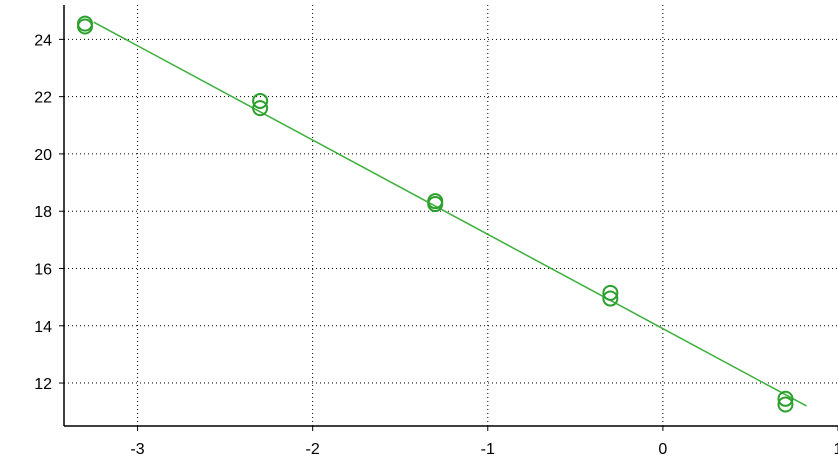  I want to click on y-tick-label: 20, so click(43, 155).